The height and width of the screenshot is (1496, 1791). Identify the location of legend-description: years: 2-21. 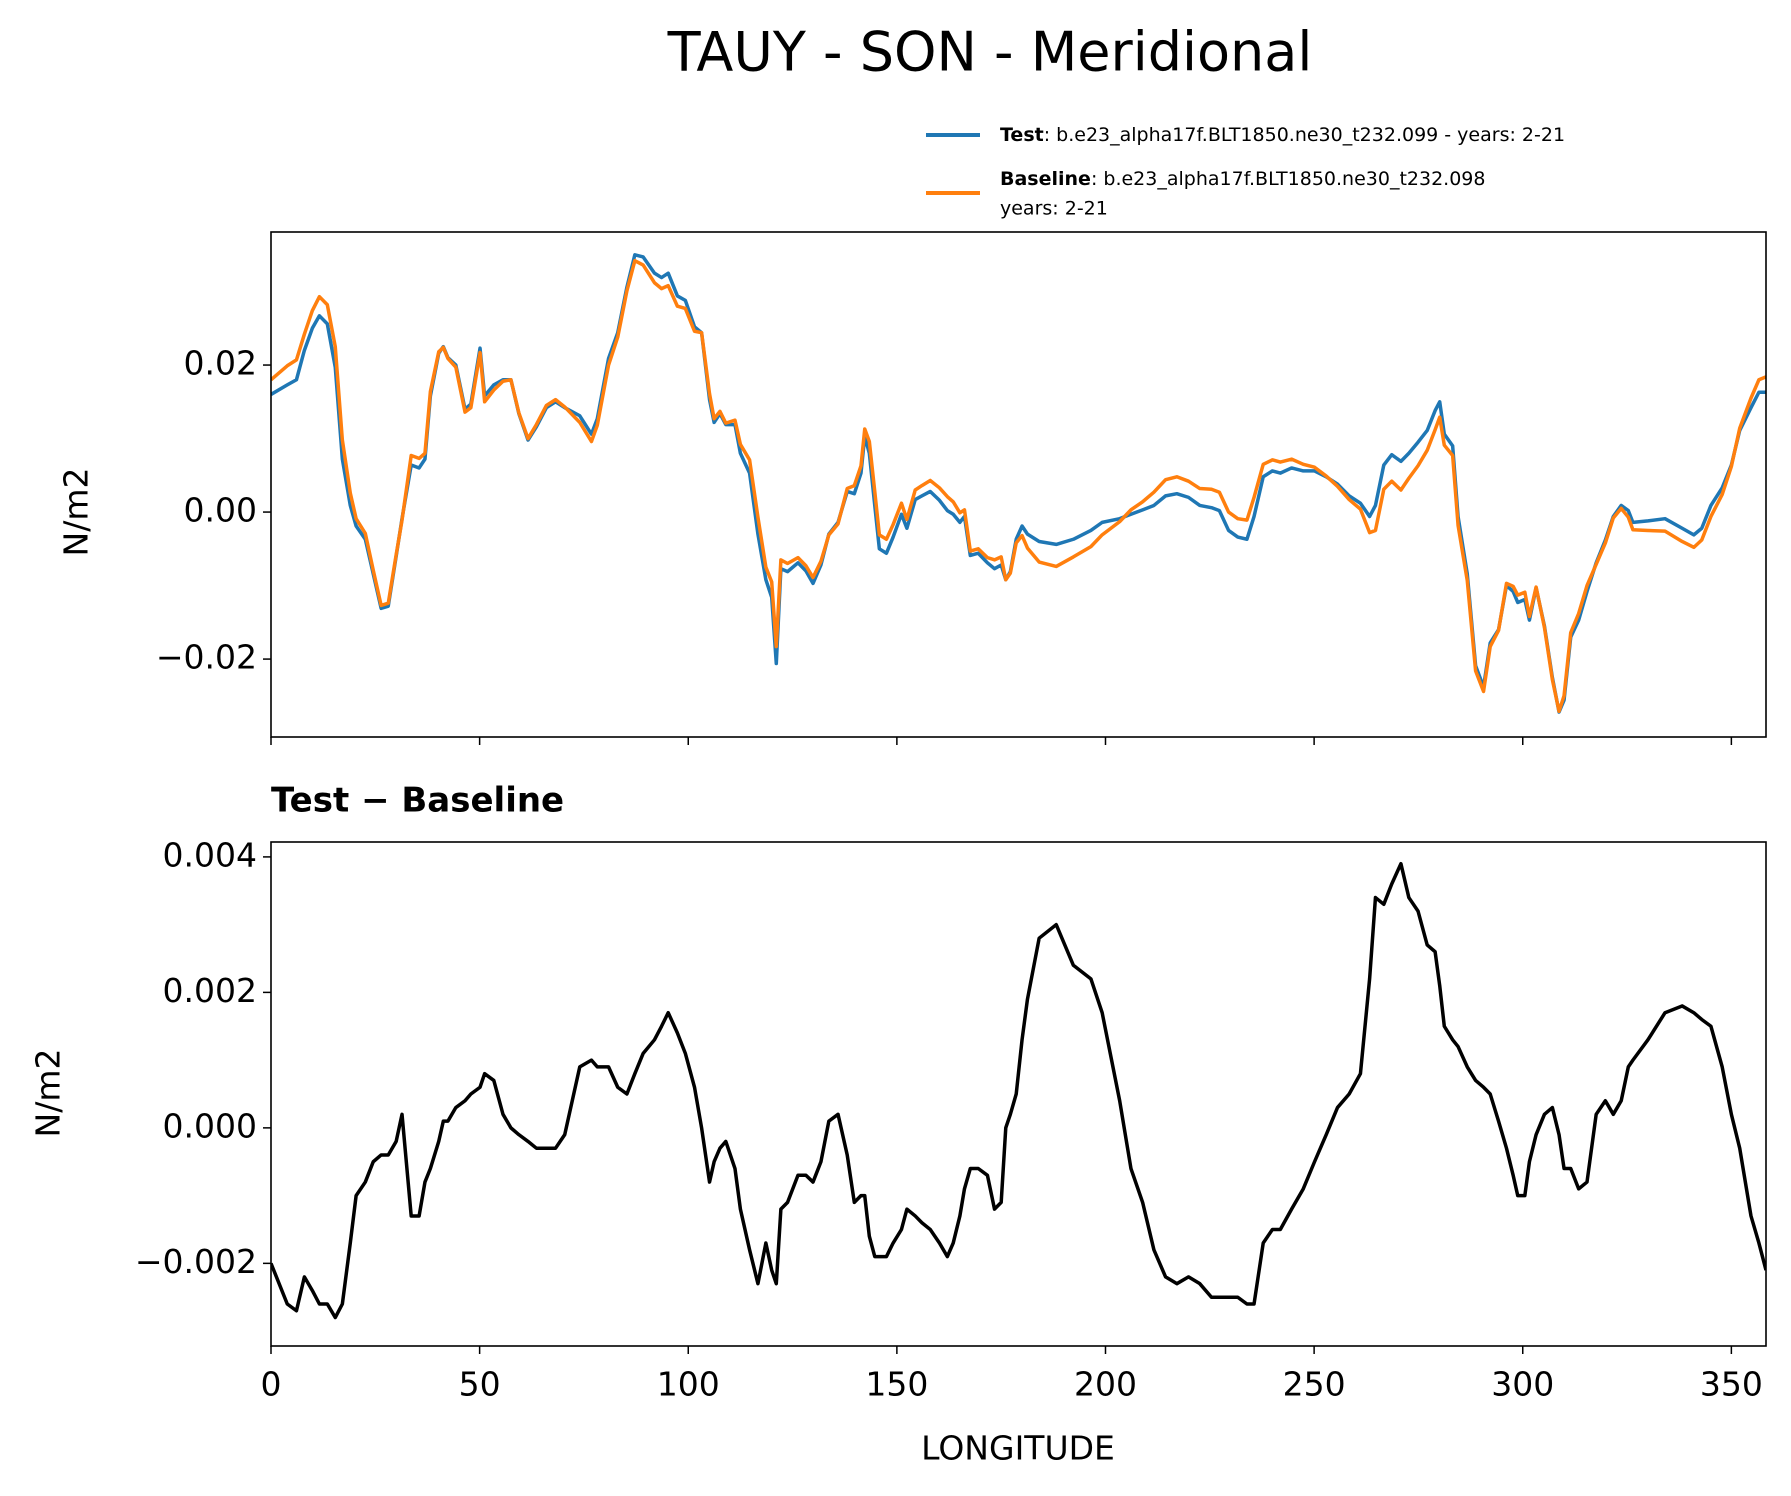
(1054, 209).